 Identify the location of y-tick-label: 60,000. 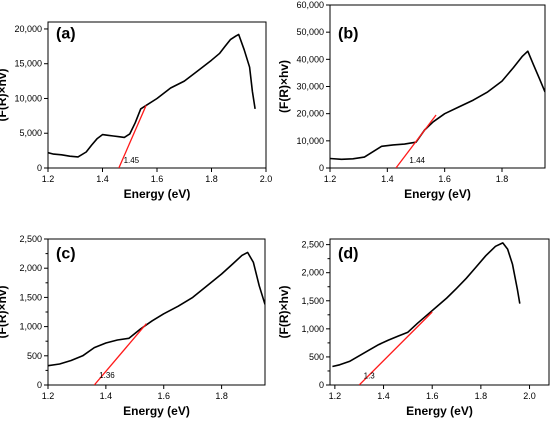
(310, 5).